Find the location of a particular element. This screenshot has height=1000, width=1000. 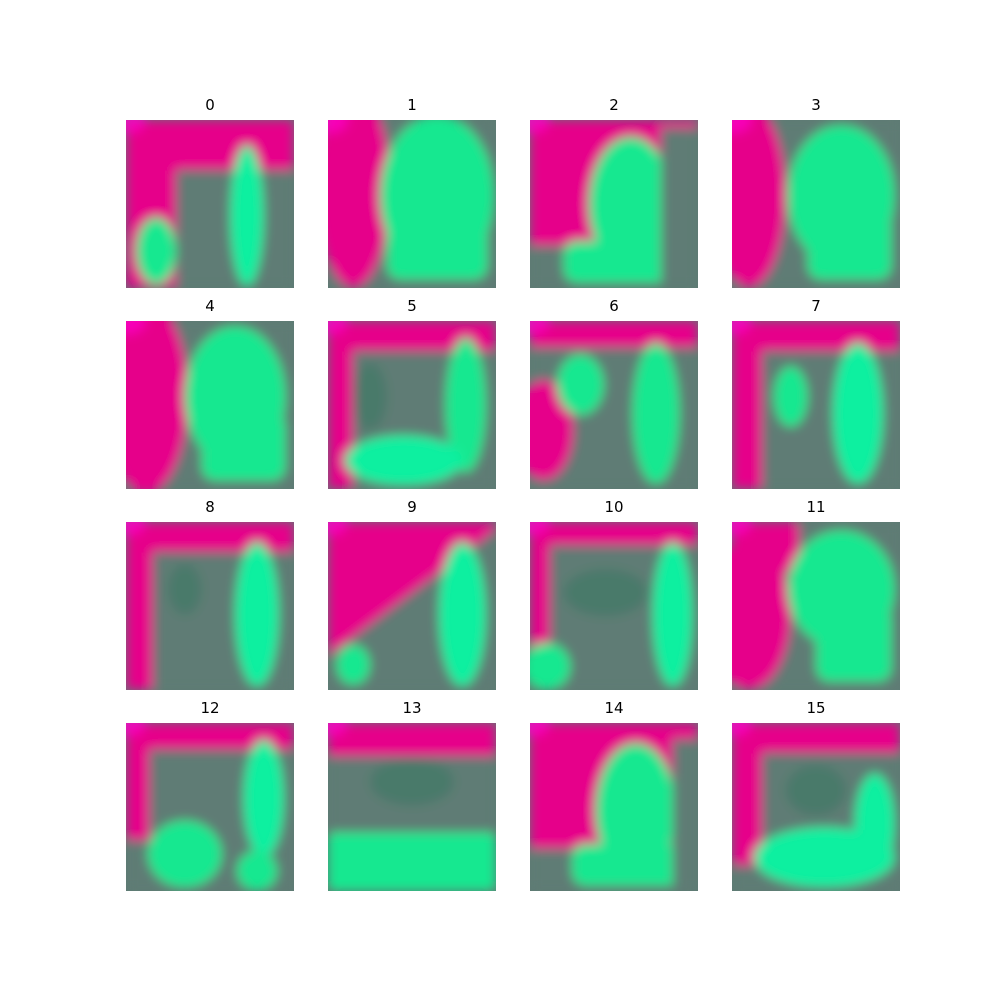

tile-title: 11 is located at coordinates (816, 507).